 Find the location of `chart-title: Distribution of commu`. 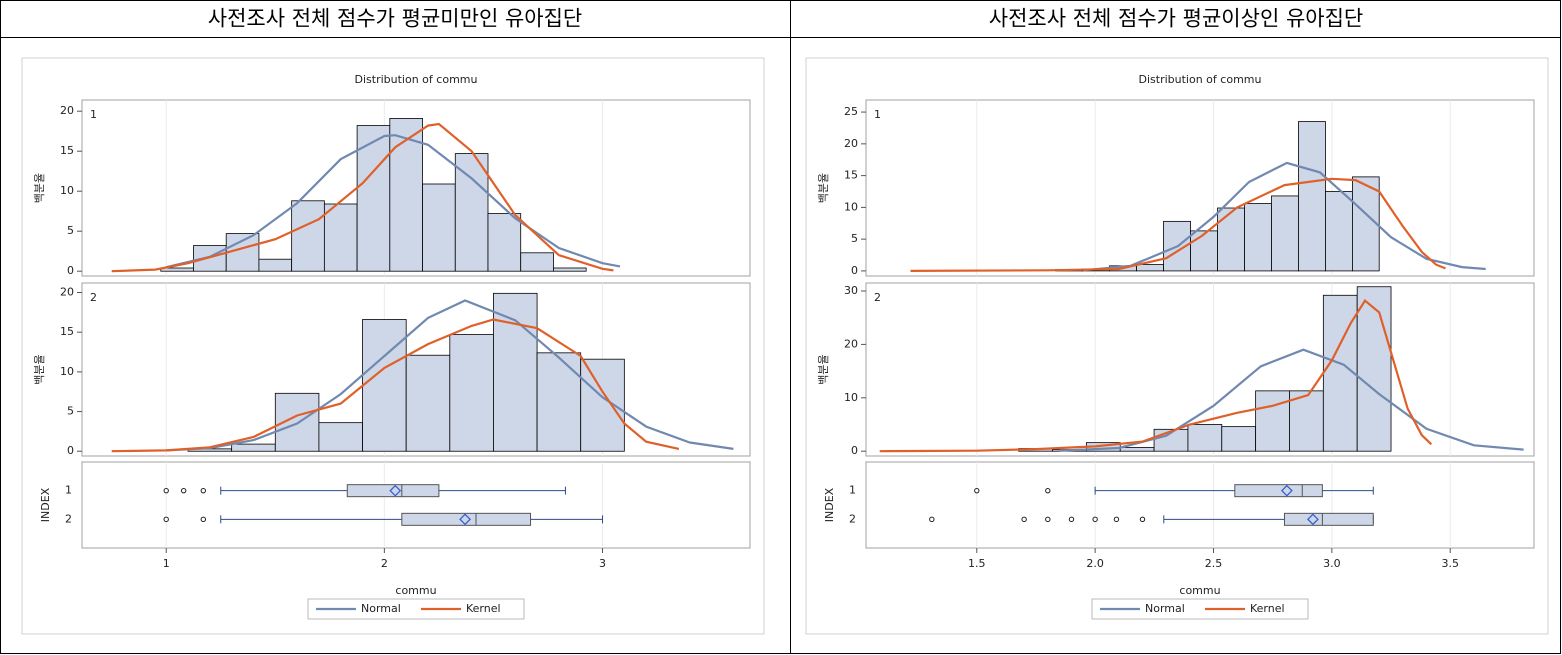

chart-title: Distribution of commu is located at coordinates (416, 79).